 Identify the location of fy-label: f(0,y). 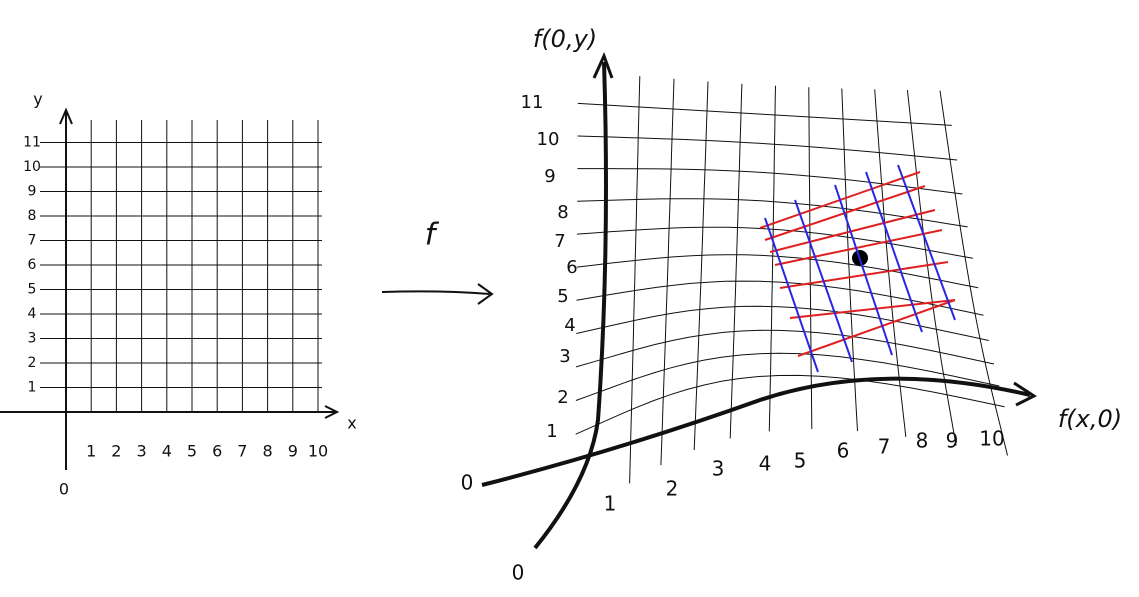
(565, 39).